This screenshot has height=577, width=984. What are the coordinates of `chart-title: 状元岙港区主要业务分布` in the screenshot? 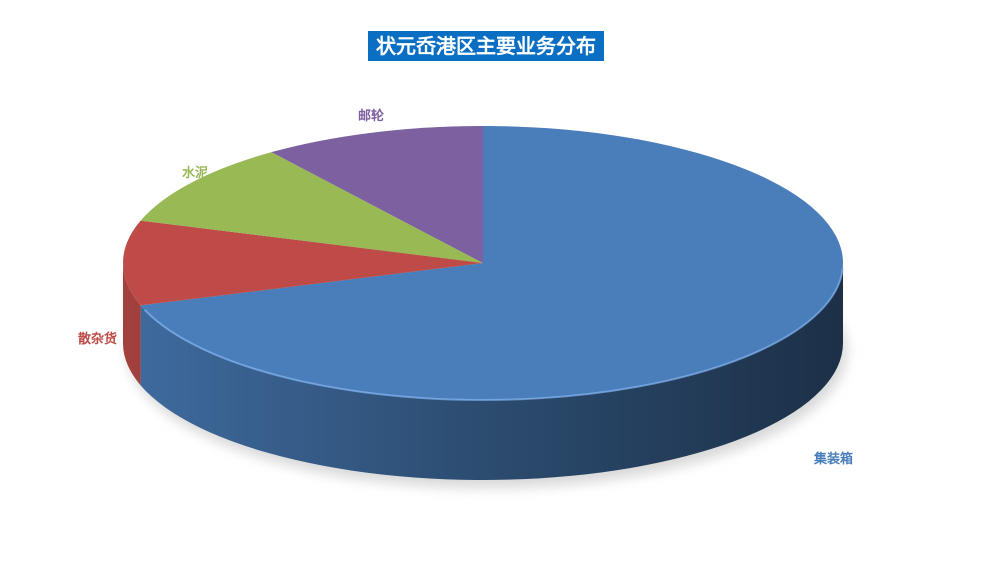 It's located at (486, 46).